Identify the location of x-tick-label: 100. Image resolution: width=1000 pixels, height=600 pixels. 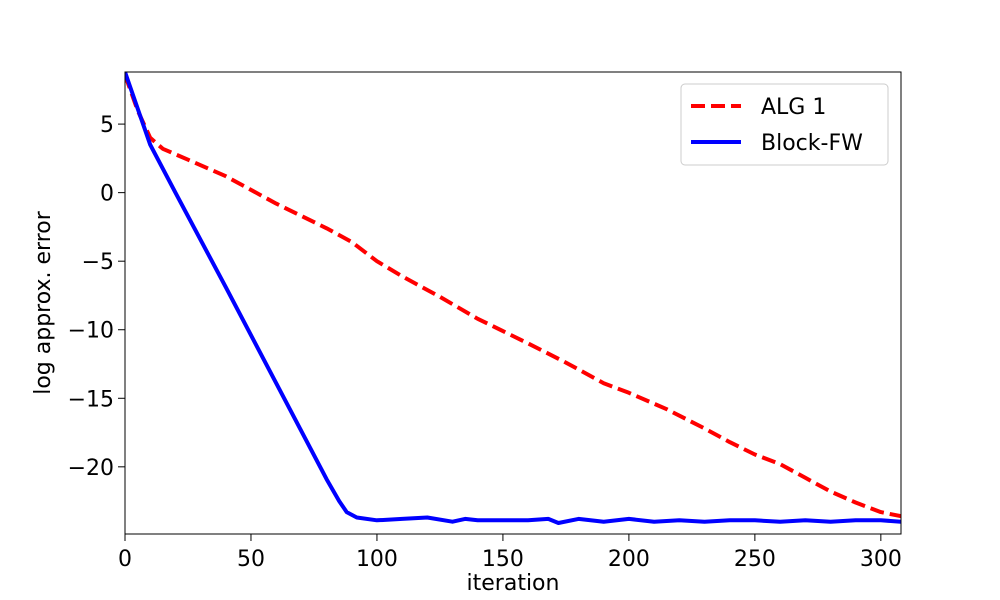
(377, 559).